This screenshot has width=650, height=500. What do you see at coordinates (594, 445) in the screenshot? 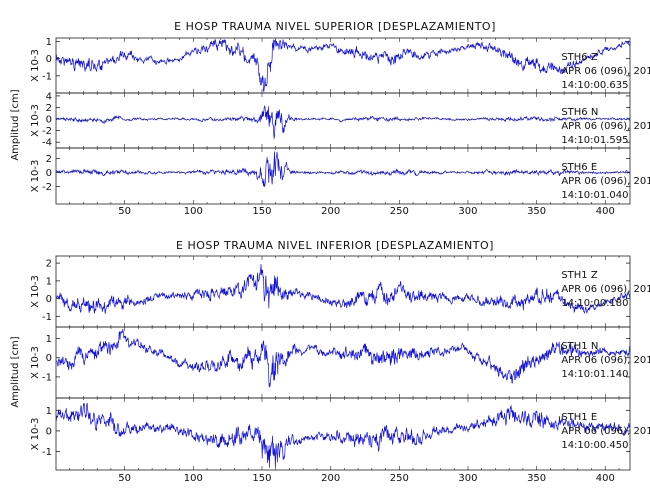
I see `time-label: 14:10:00.450` at bounding box center [594, 445].